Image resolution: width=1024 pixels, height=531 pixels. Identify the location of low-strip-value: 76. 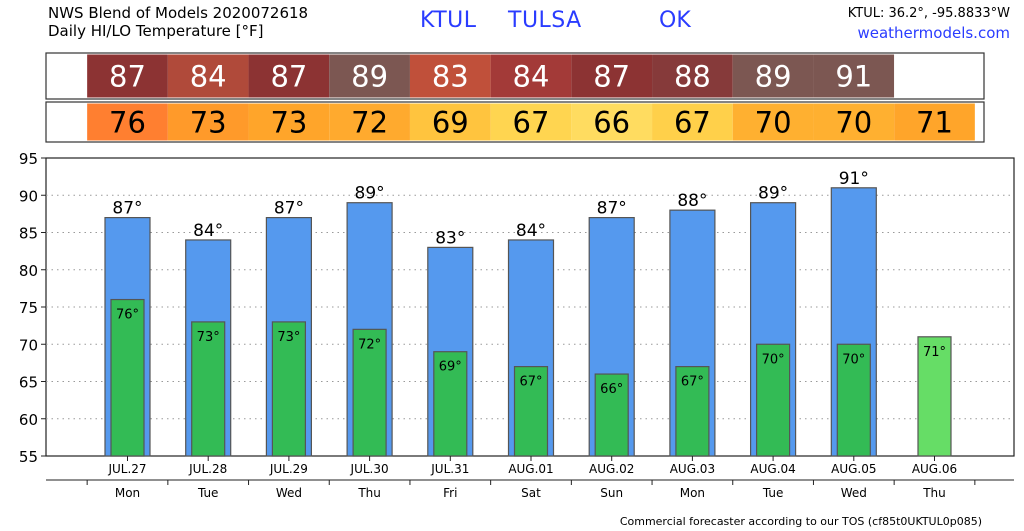
(127, 122).